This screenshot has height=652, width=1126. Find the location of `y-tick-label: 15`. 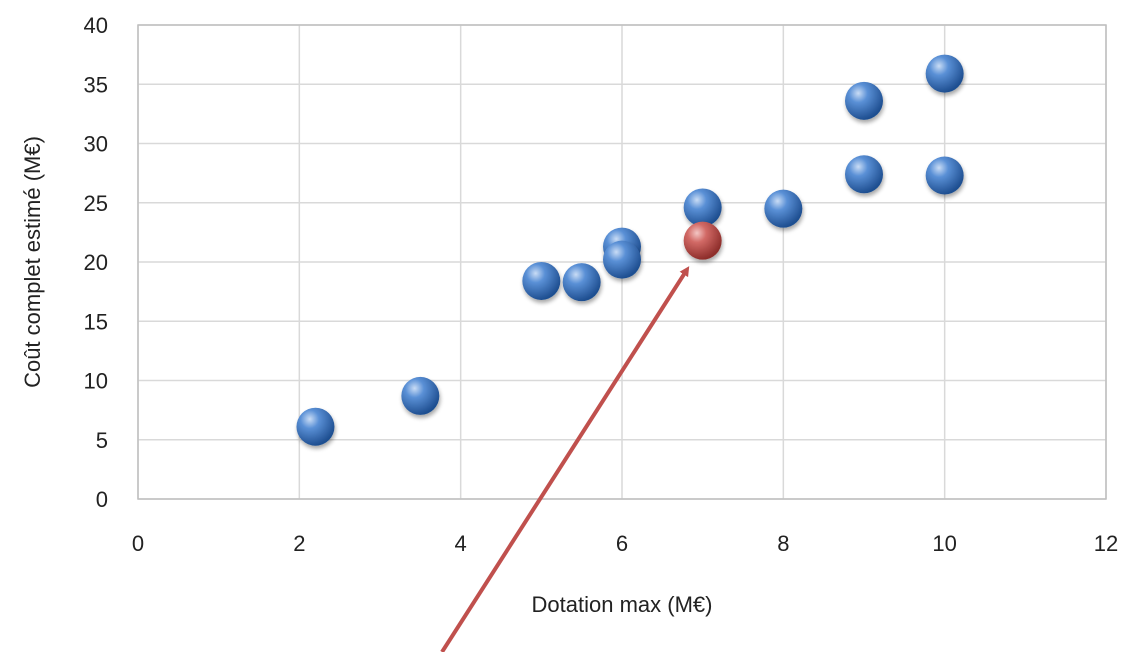

y-tick-label: 15 is located at coordinates (96, 321).